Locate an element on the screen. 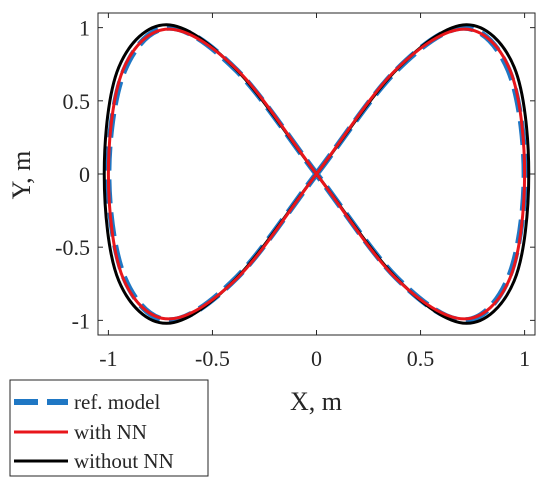 This screenshot has height=485, width=550. y-axis-label: Y, m is located at coordinates (21, 175).